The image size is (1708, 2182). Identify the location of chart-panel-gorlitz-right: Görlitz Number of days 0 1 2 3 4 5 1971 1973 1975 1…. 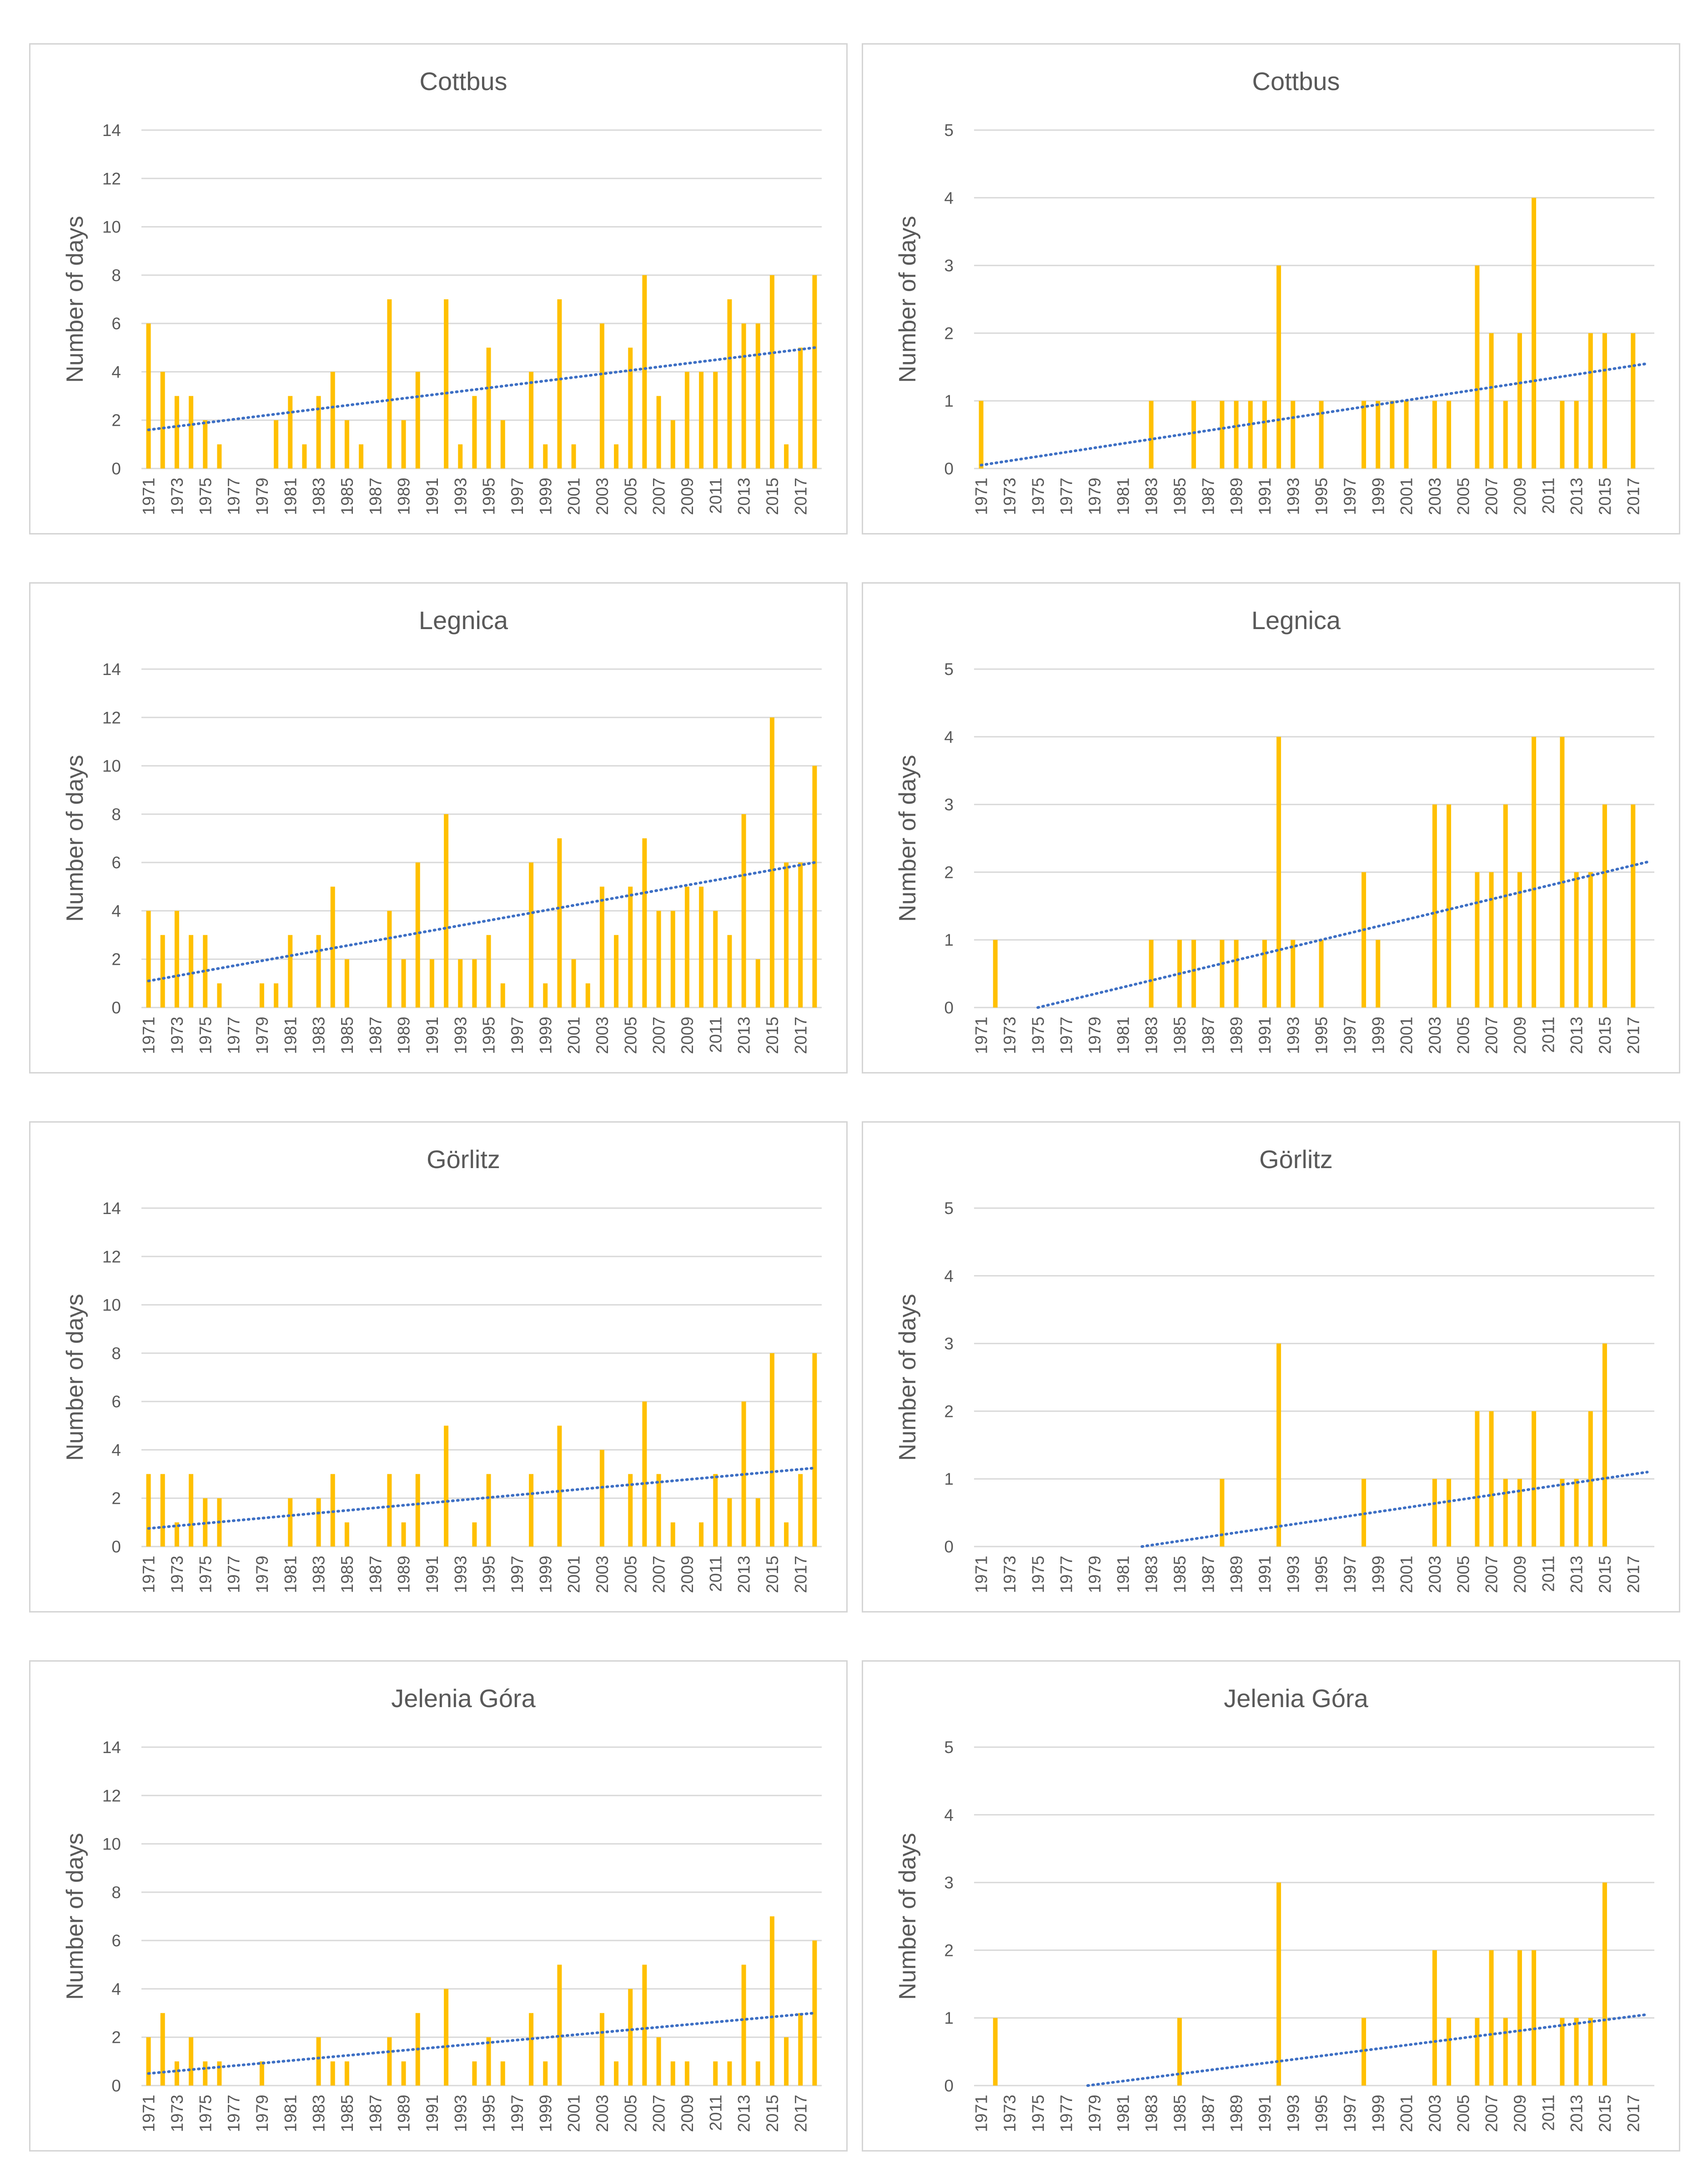
(1271, 1367).